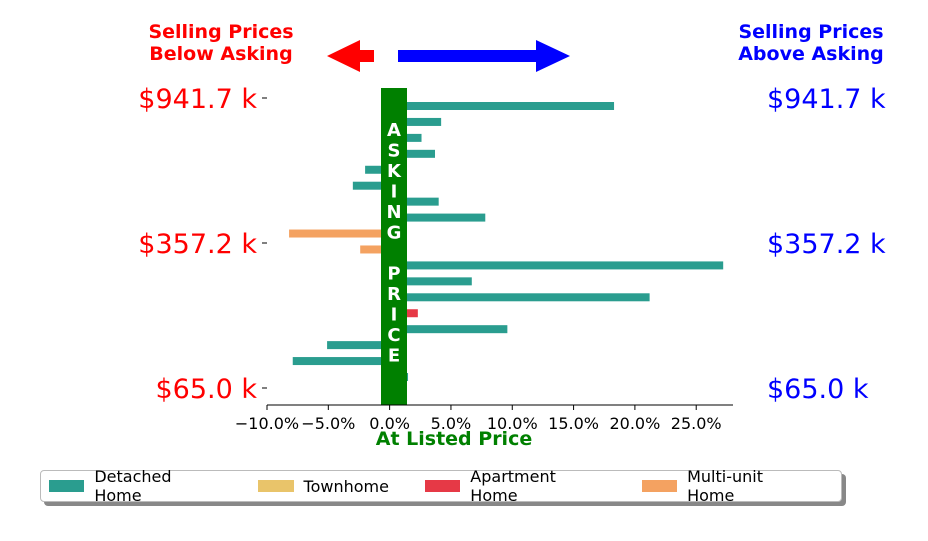 Image resolution: width=928 pixels, height=541 pixels. I want to click on x-axis-ticks: −10.0% −5.0% 0.0% 5.0% 10.0% 15.0% 20.0% 25.0%, so click(478, 419).